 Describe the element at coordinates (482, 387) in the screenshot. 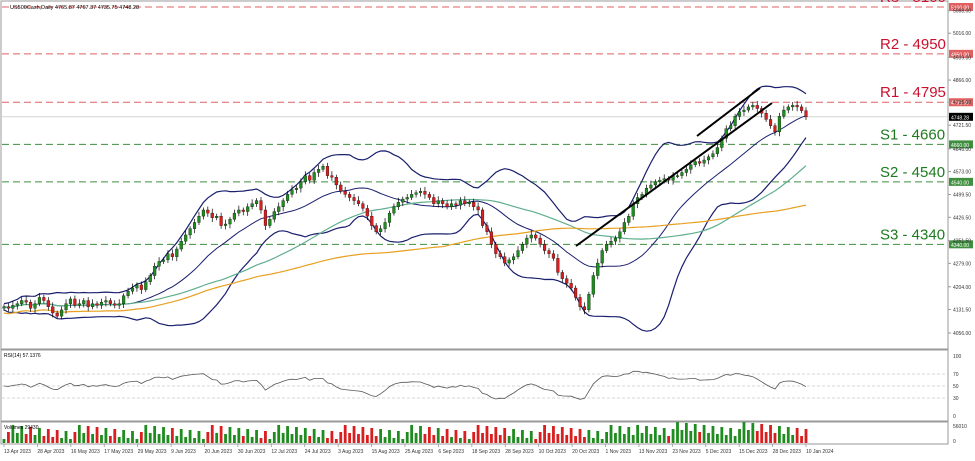

I see `rsi-indicator: 100 70 50 30 0` at that location.